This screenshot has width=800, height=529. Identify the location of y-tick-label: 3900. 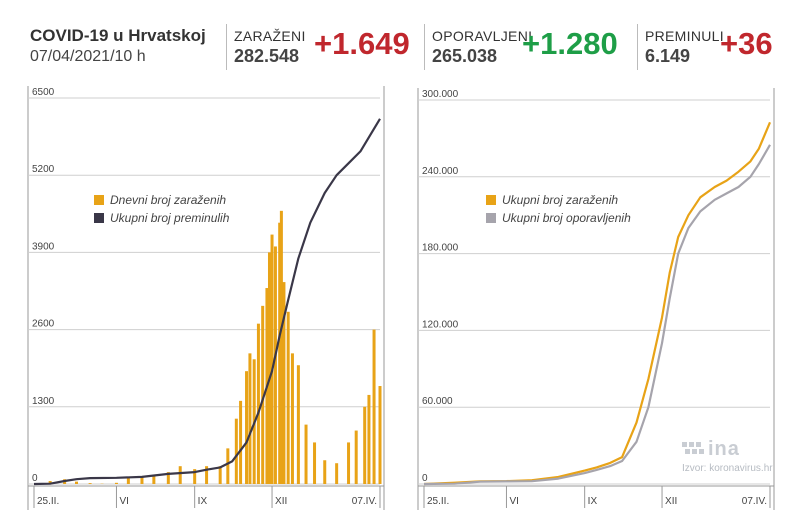
(43, 246).